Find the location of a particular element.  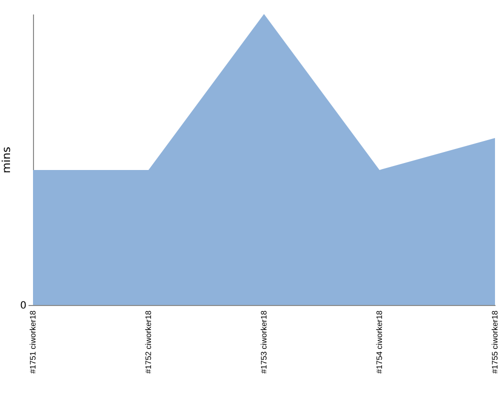

x-tick-label: #1755 ciworker18 is located at coordinates (495, 342).